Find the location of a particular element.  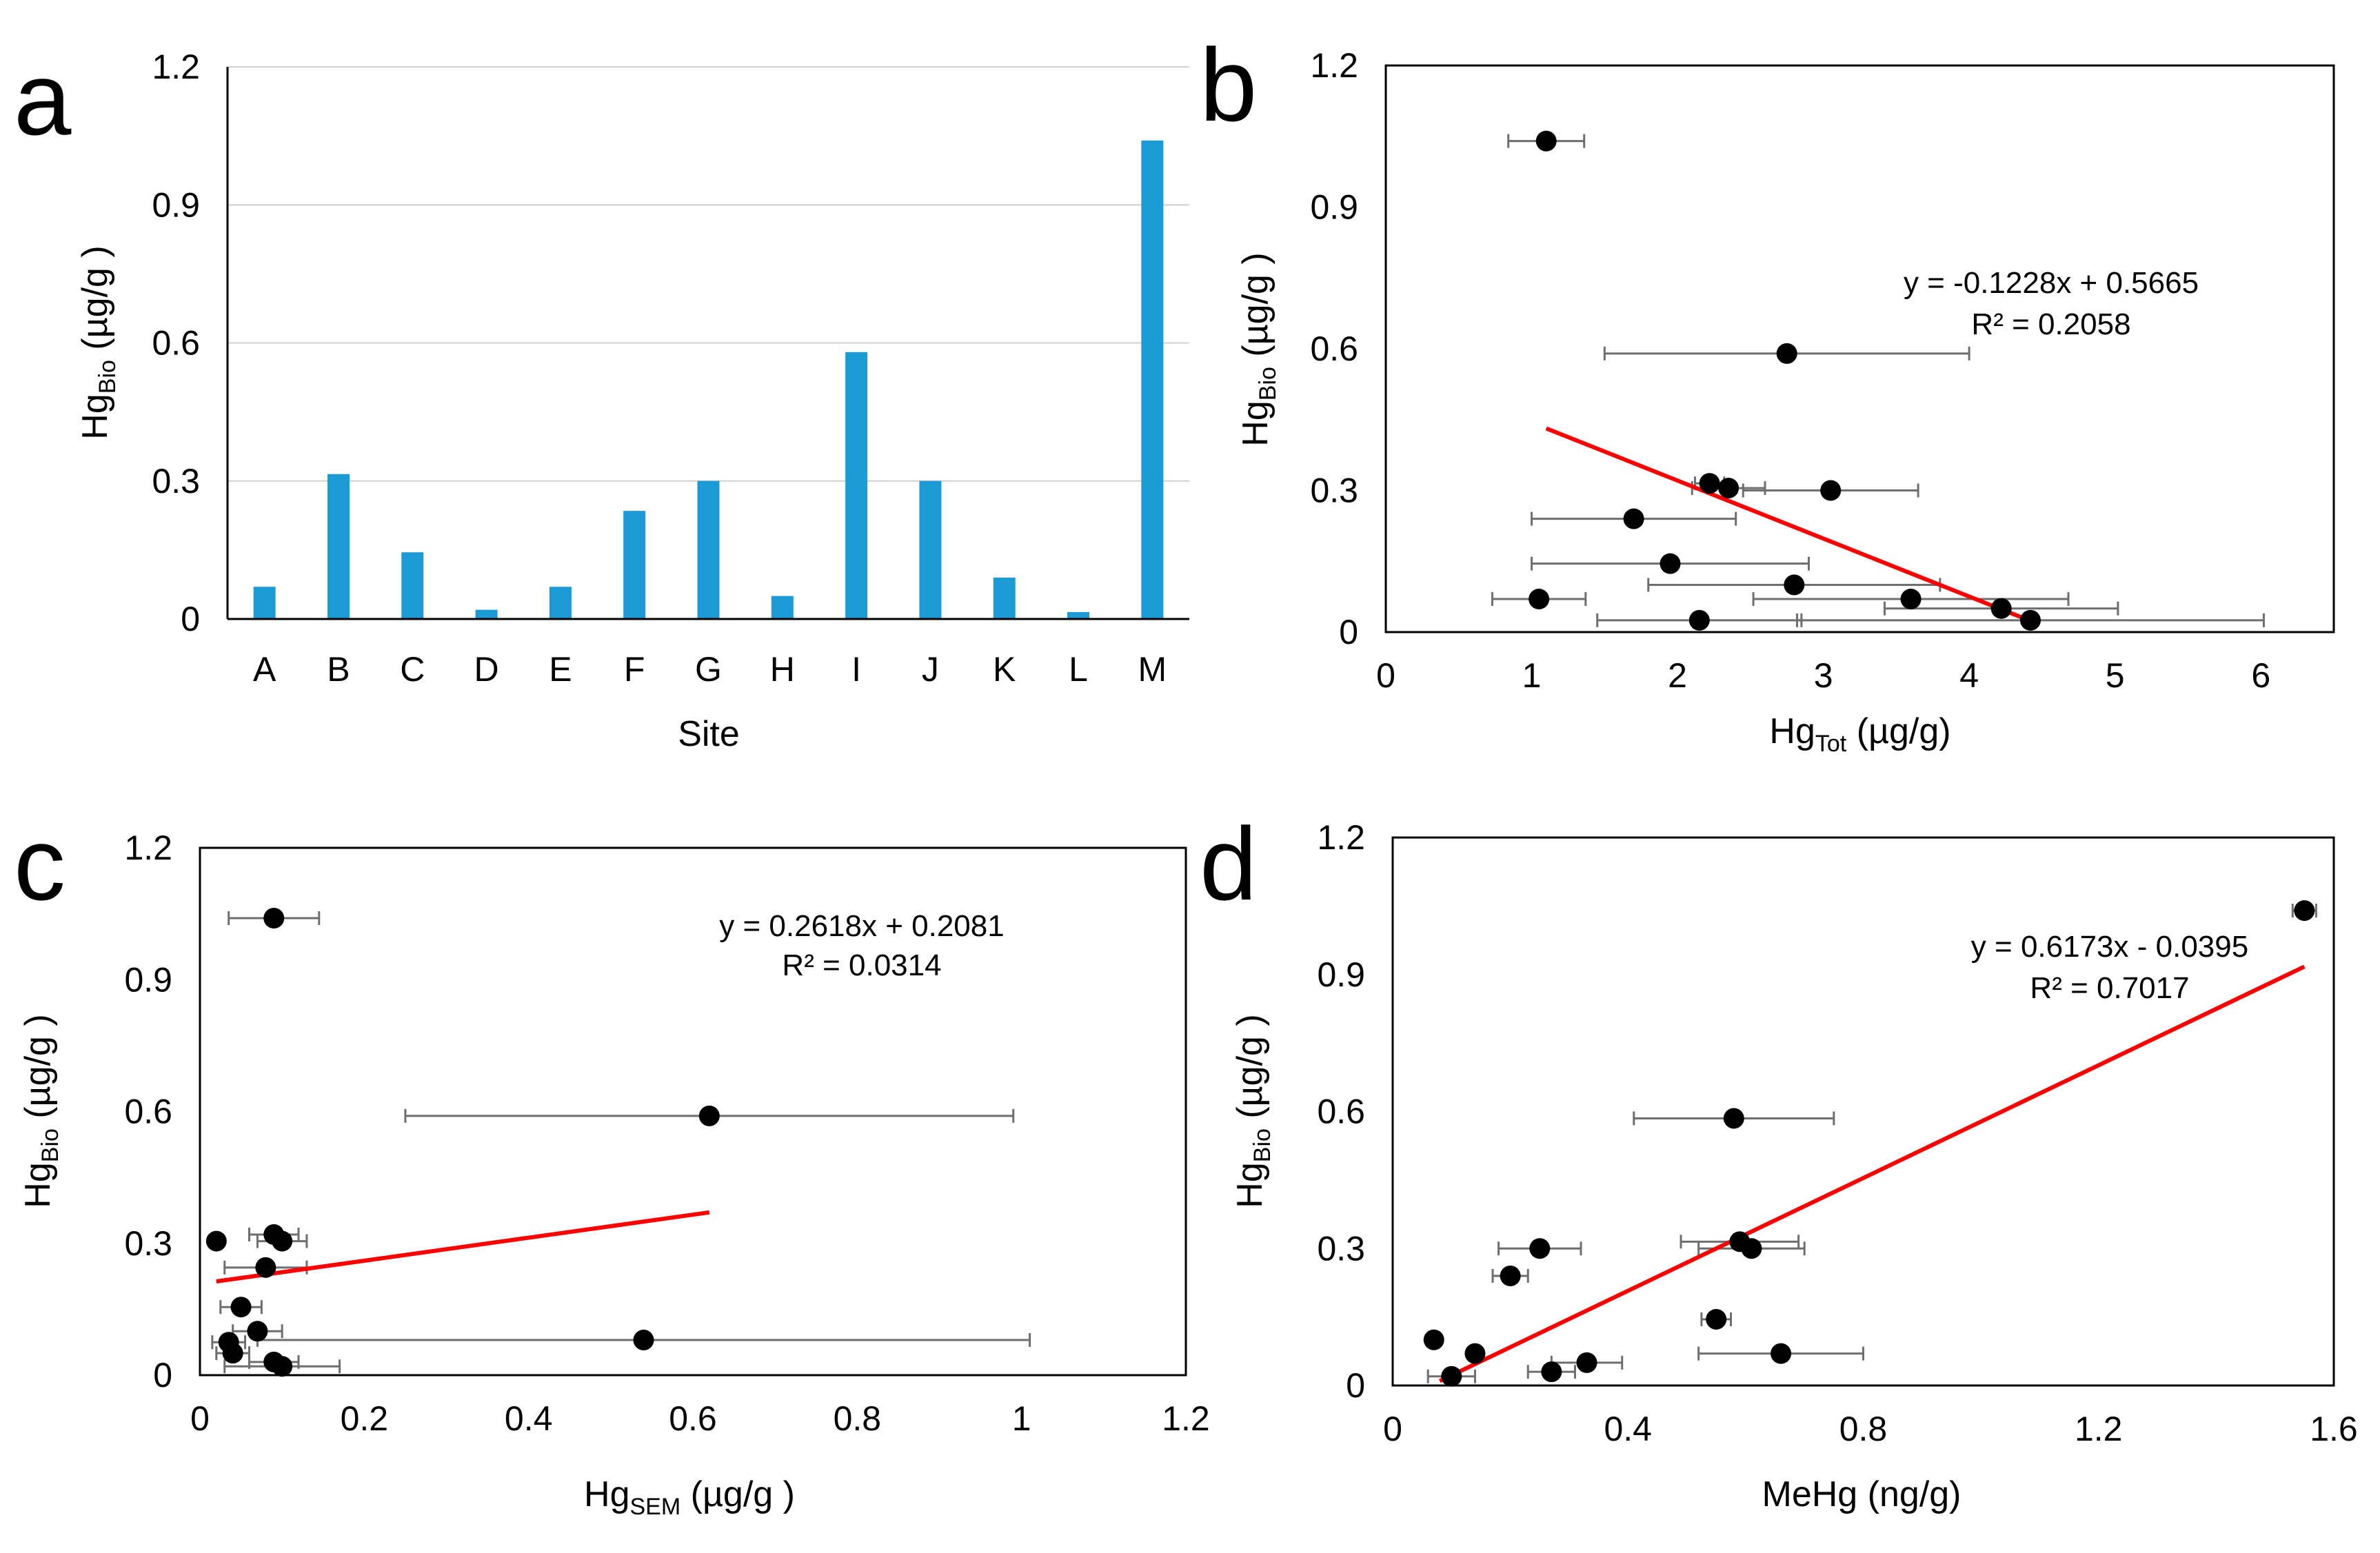

c-x-tick-label: 0.6 is located at coordinates (693, 1418).